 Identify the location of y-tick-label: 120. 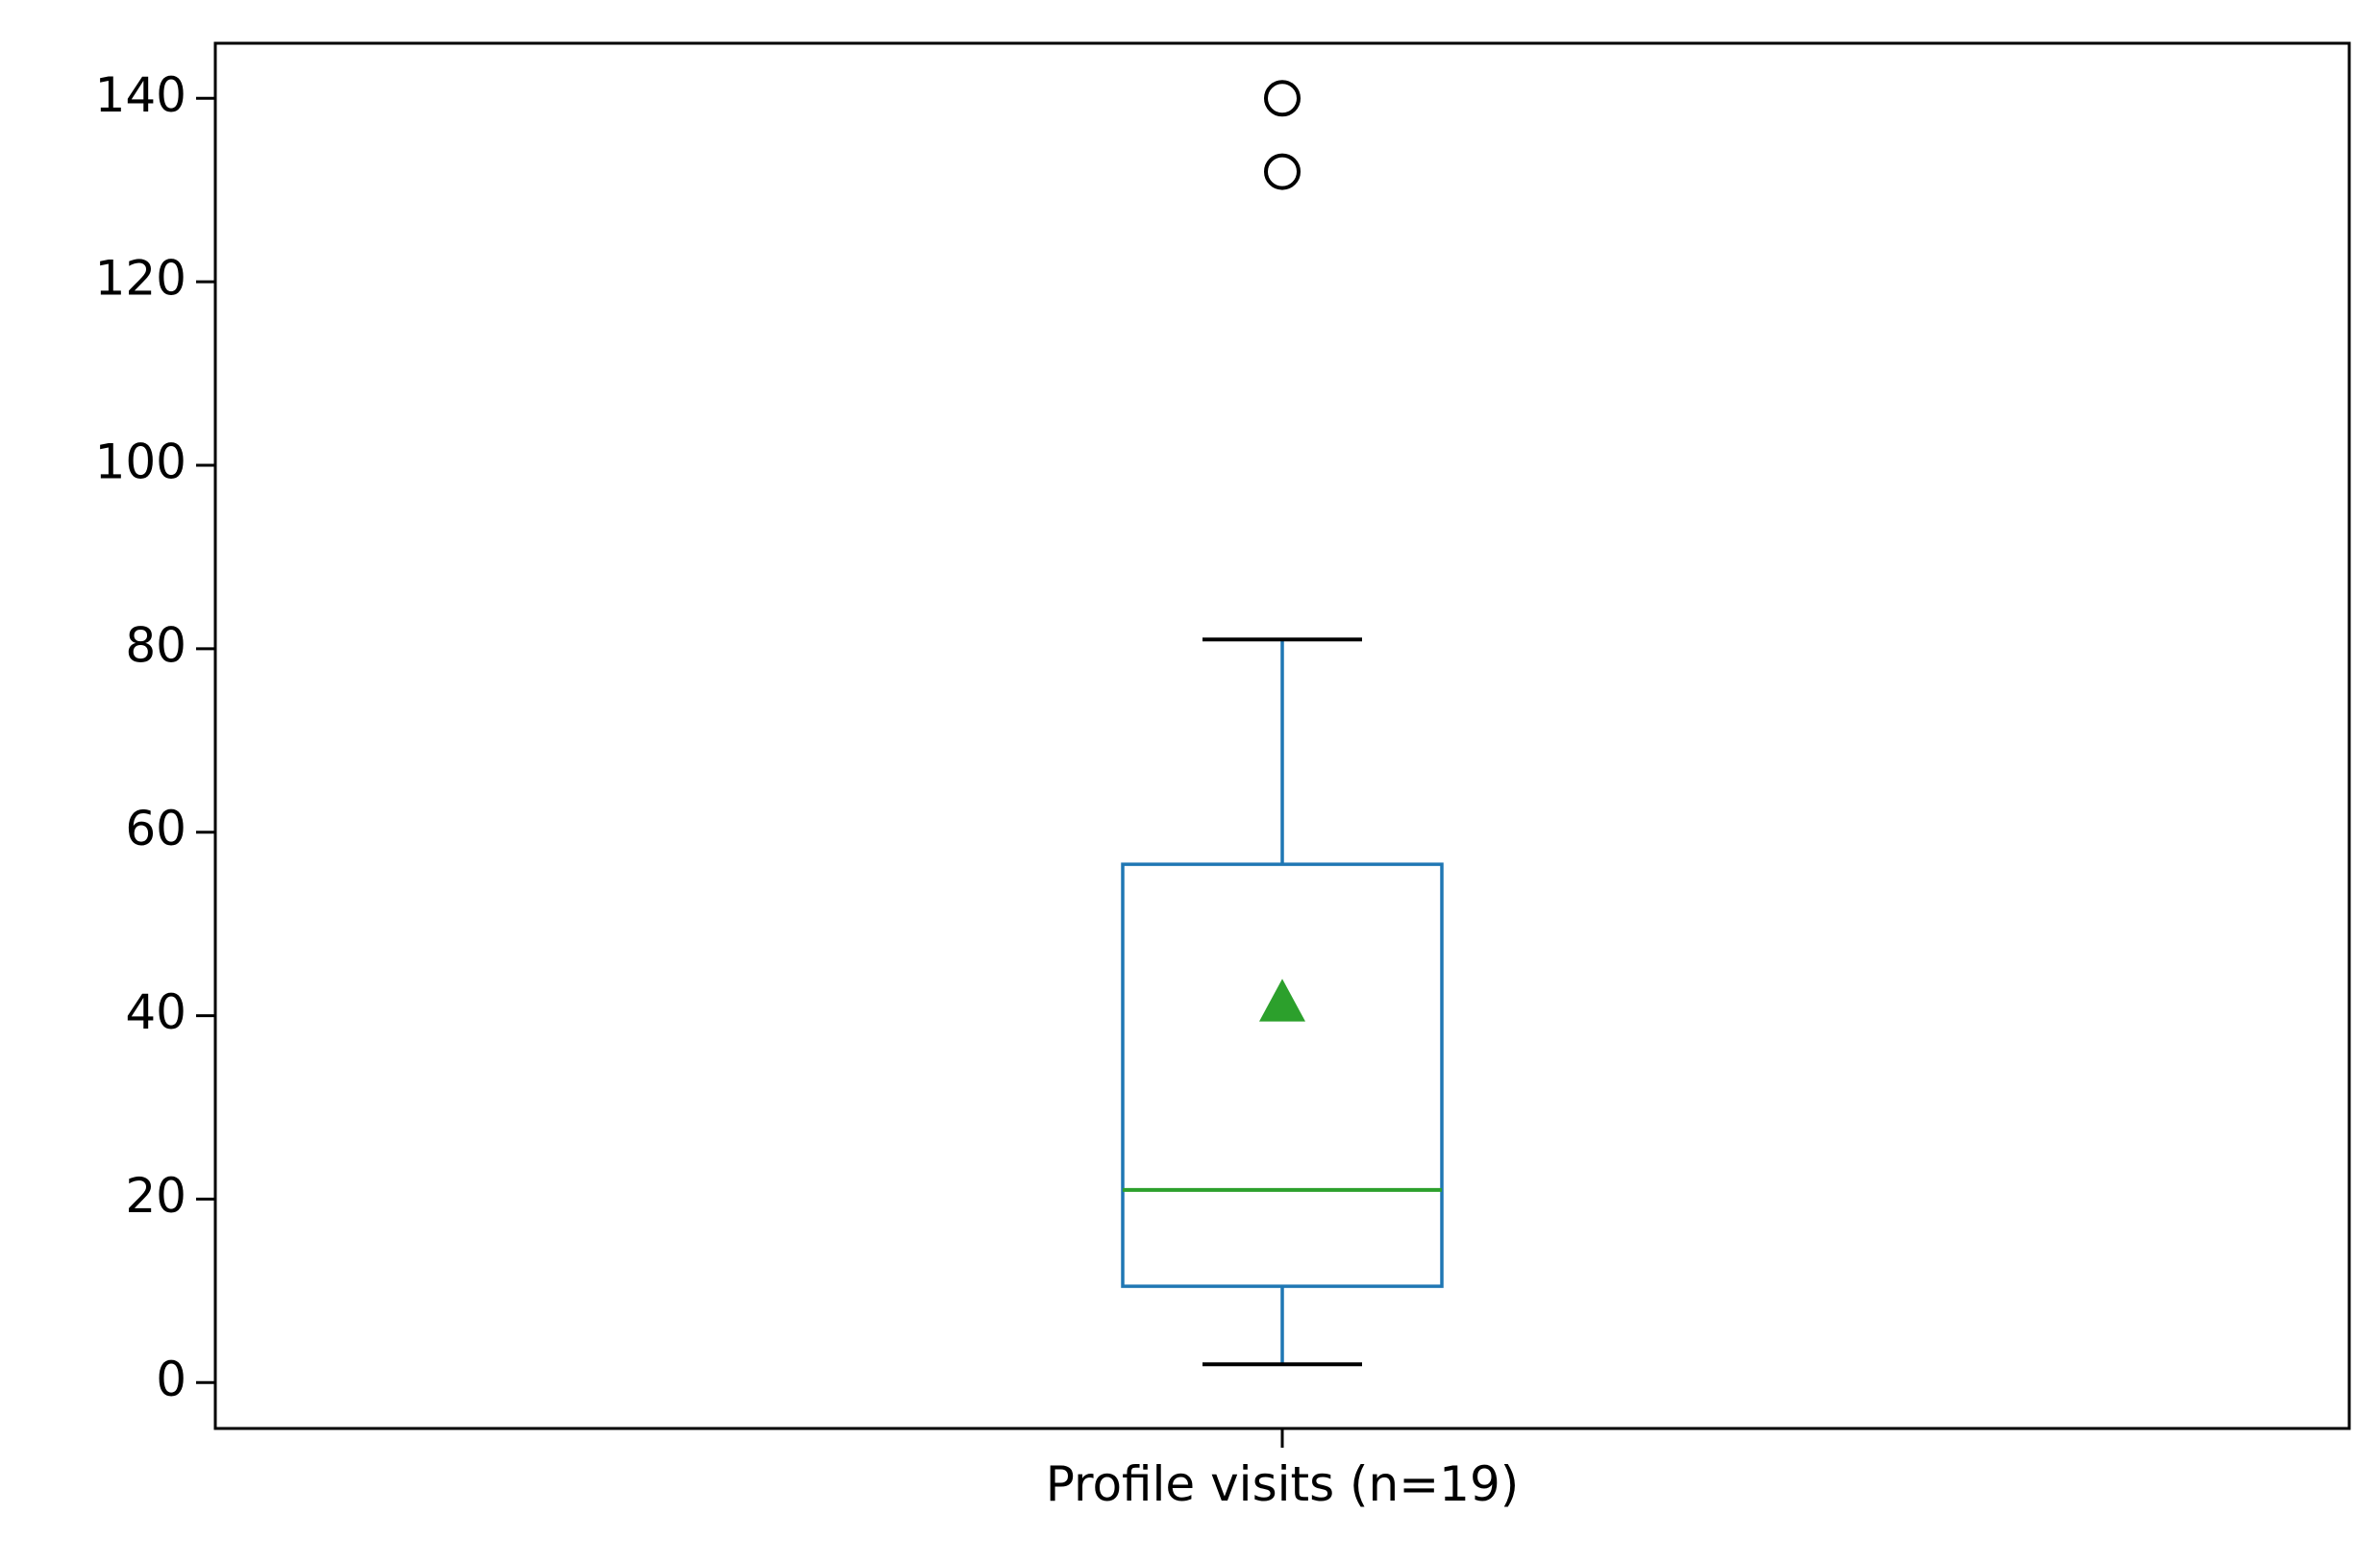
(141, 279).